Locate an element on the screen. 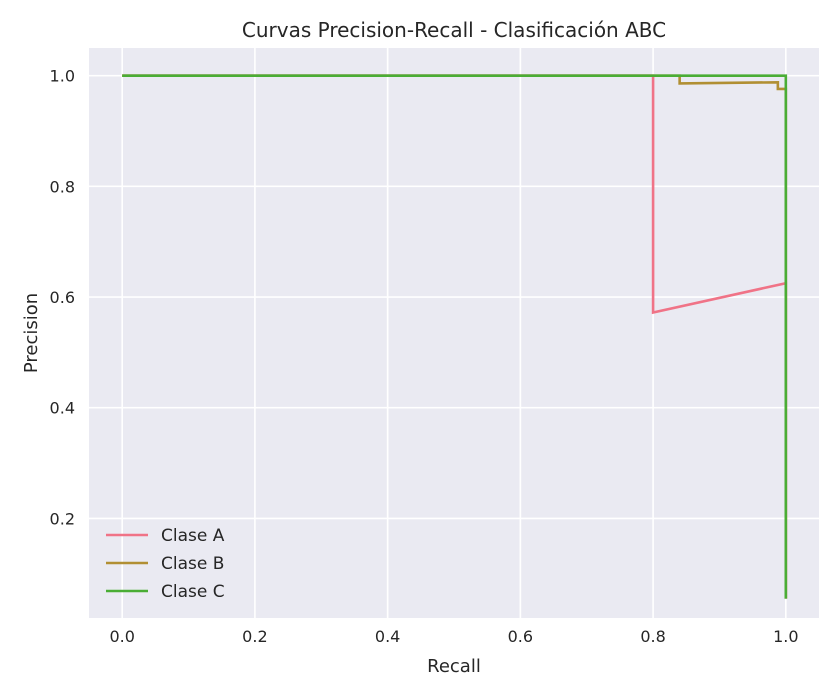 The image size is (840, 700). legend-label-clase-b: Clase B is located at coordinates (192, 564).